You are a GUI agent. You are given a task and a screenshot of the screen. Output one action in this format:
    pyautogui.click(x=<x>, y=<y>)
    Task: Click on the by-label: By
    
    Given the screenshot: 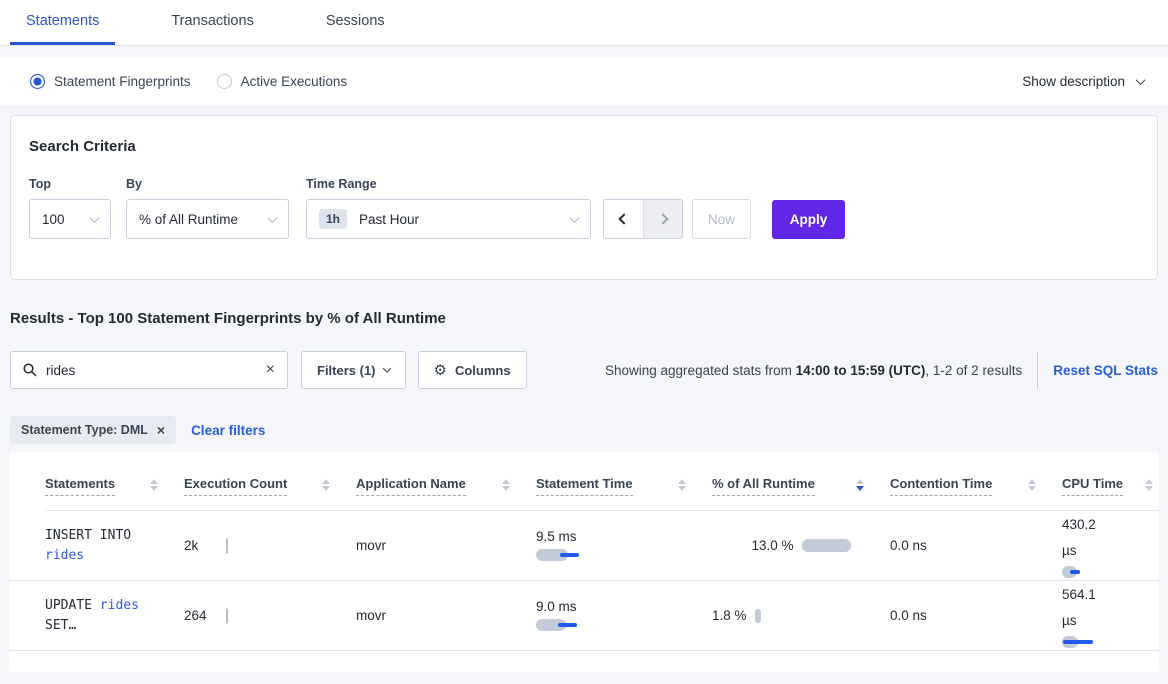 What is the action you would take?
    pyautogui.click(x=134, y=184)
    